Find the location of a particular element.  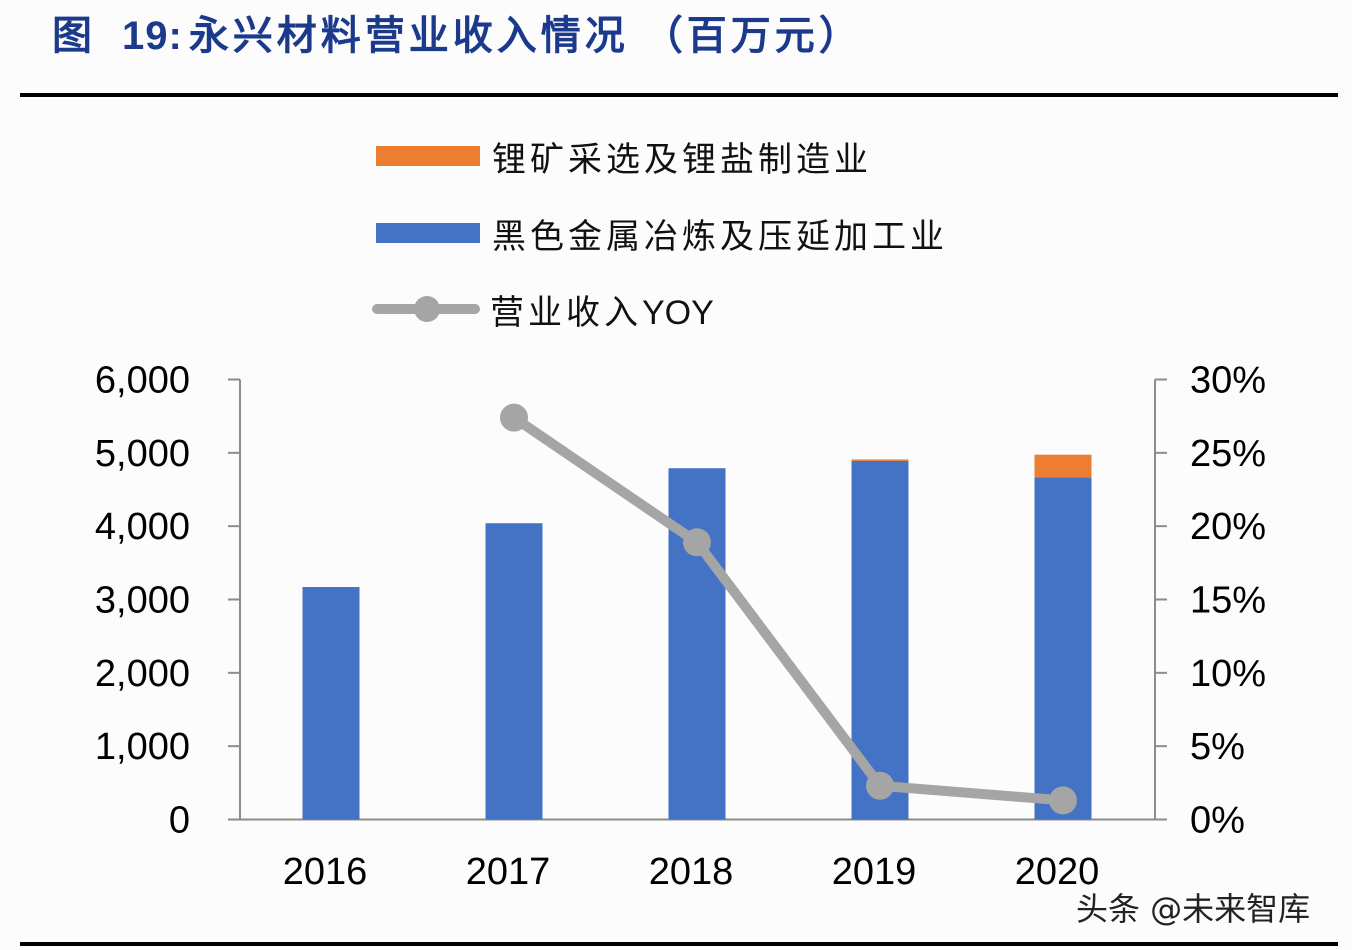

figure-label: 图 is located at coordinates (74, 36).